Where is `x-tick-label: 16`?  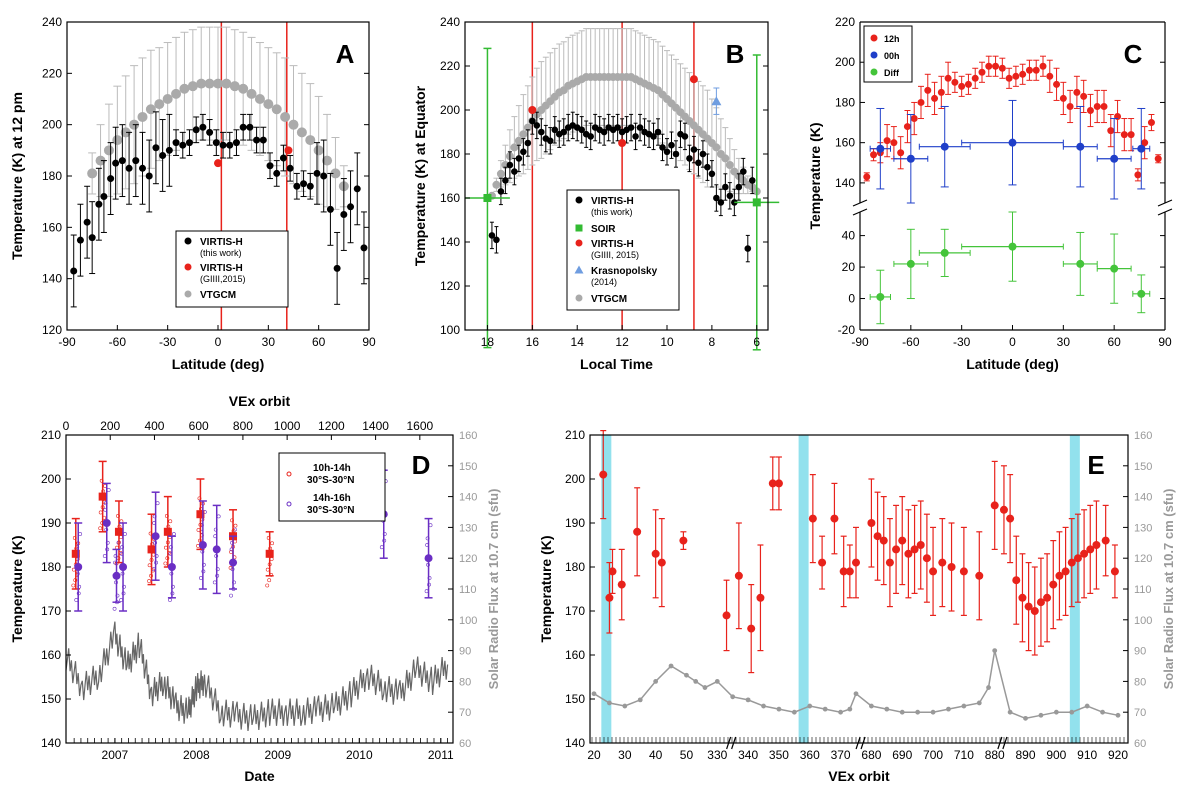 x-tick-label: 16 is located at coordinates (533, 342).